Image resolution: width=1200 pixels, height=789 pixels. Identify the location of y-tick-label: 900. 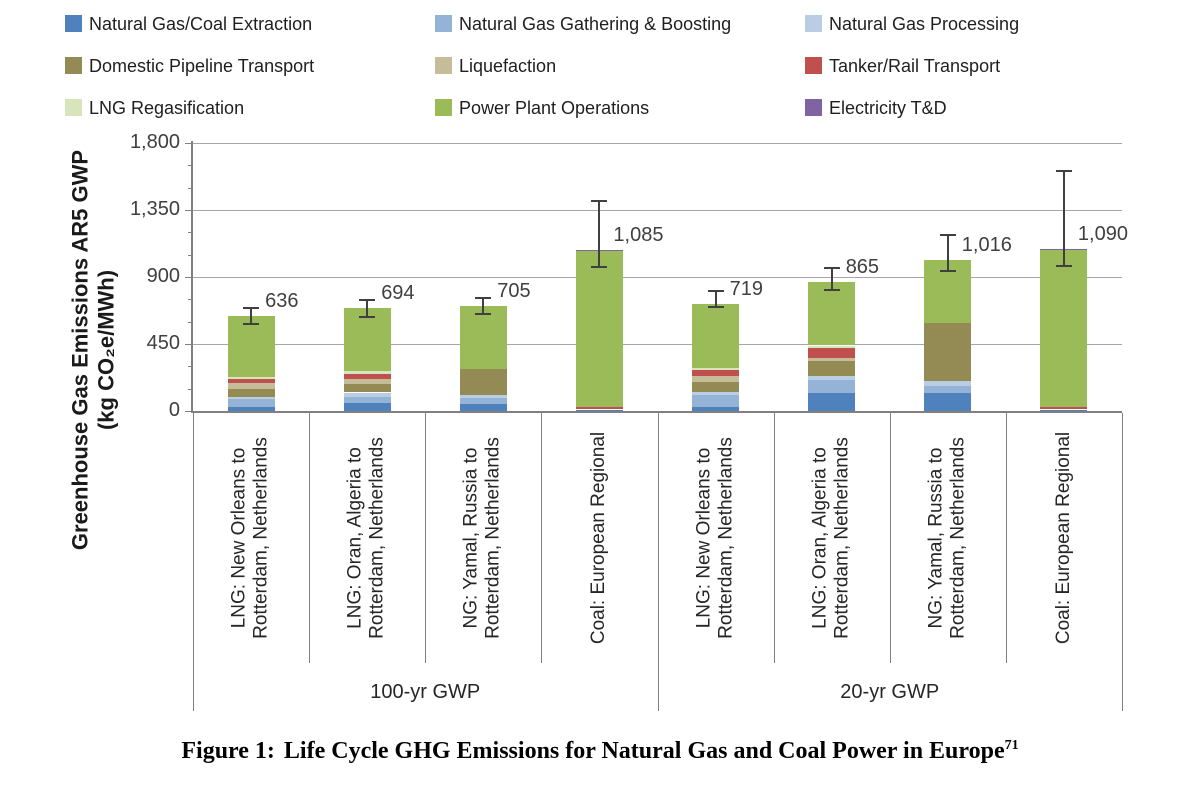
(163, 276).